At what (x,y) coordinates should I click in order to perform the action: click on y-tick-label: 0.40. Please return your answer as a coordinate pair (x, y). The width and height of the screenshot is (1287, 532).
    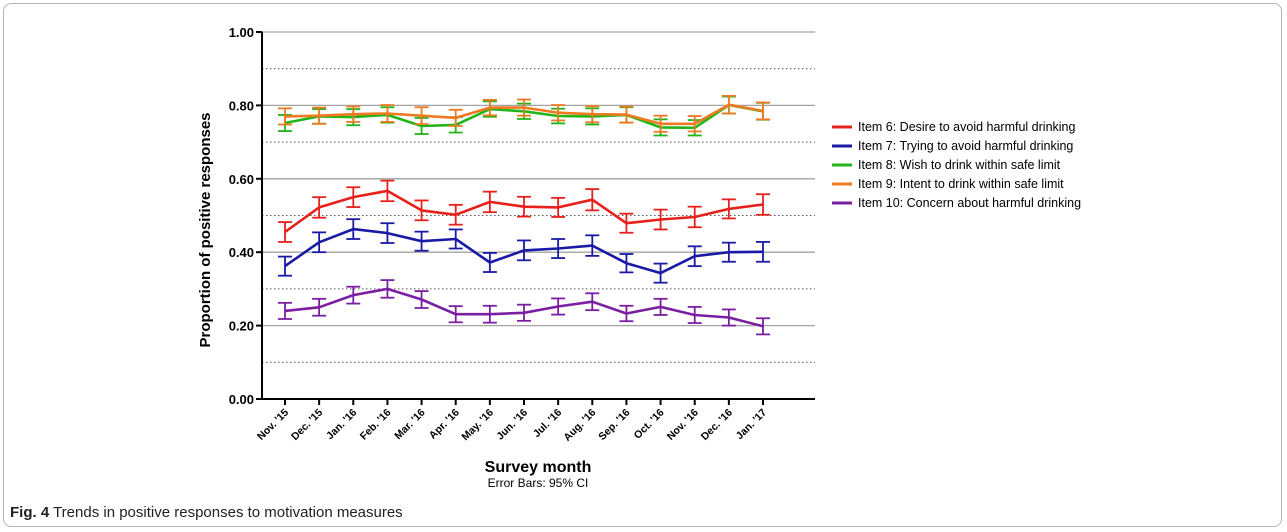
    Looking at the image, I should click on (241, 252).